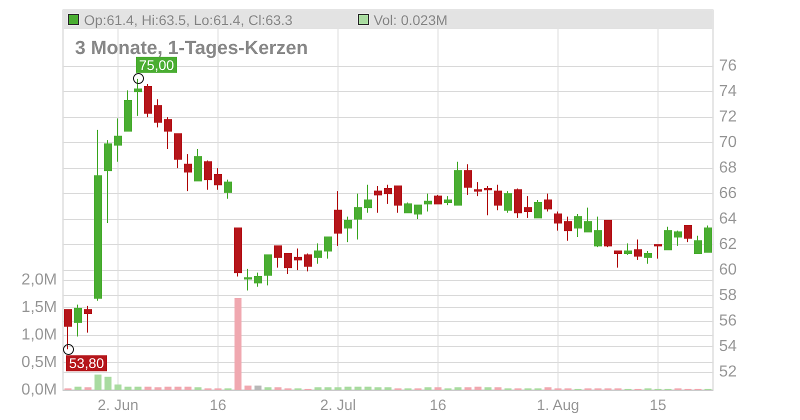  Describe the element at coordinates (728, 219) in the screenshot. I see `y-tick-label: 64` at that location.